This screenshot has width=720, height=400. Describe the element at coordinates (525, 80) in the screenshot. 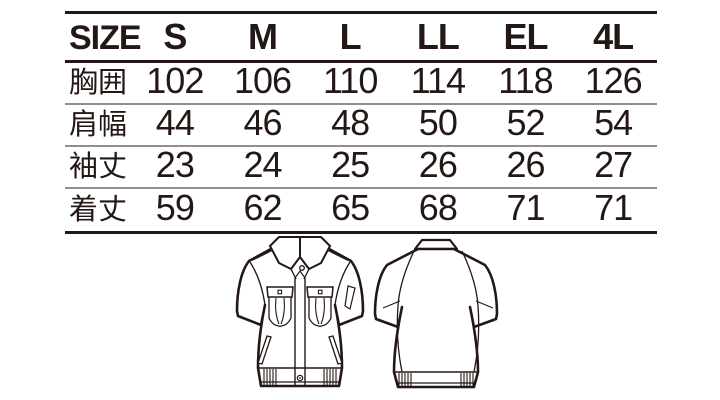

I see `chest-value: 118` at that location.